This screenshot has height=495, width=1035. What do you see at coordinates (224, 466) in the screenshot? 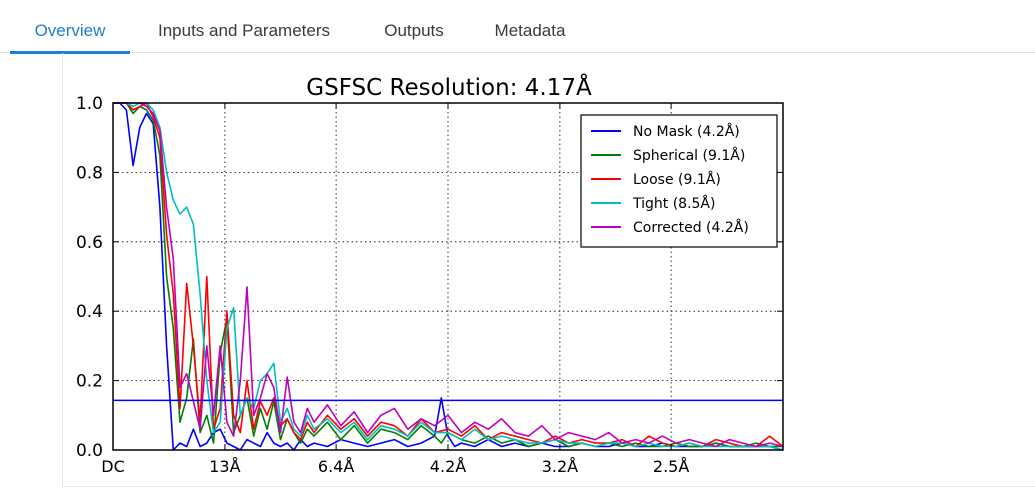
I see `x-tick-label: 13Å` at bounding box center [224, 466].